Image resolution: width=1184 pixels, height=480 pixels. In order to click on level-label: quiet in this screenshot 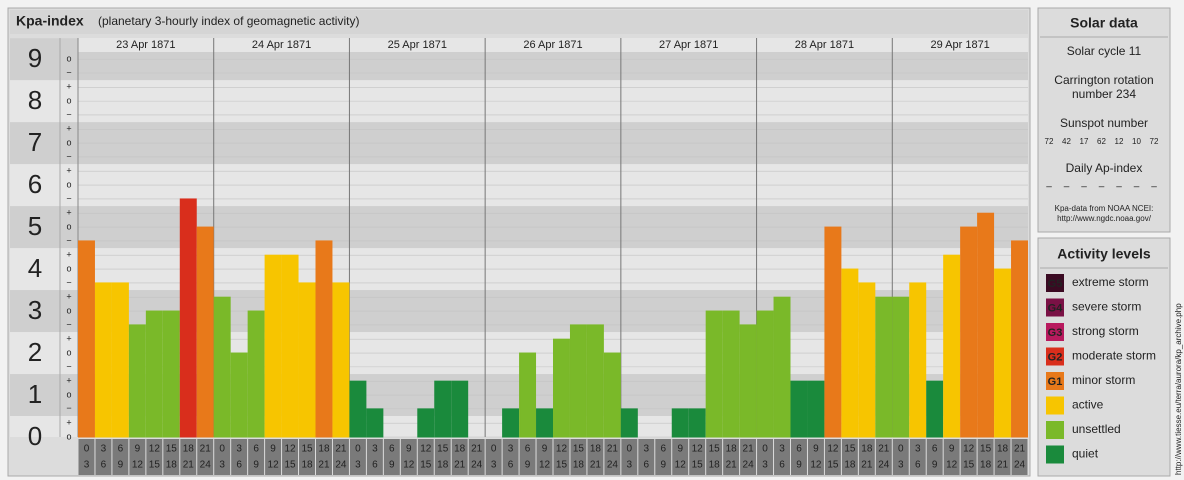, I will do `click(1085, 454)`.